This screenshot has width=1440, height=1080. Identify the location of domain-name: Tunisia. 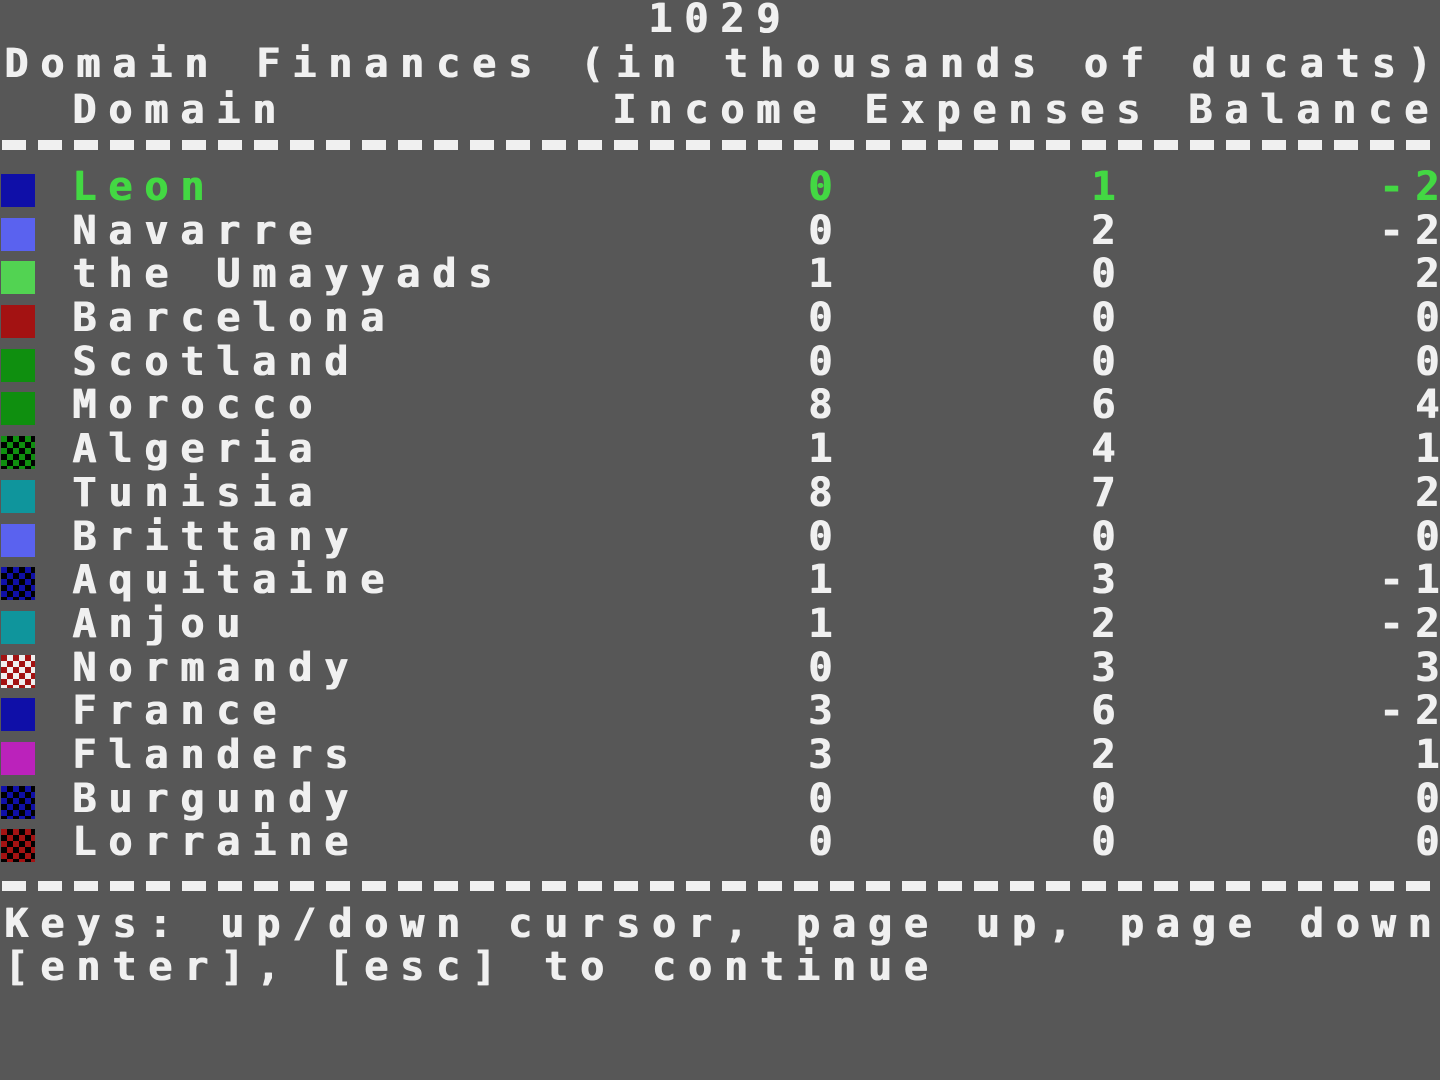
(198, 492).